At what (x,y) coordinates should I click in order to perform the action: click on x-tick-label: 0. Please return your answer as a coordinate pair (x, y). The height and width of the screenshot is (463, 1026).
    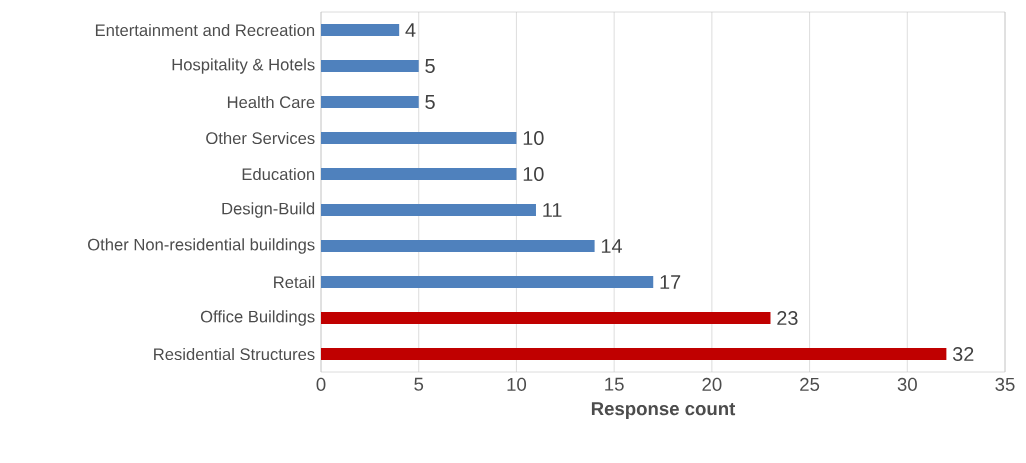
    Looking at the image, I should click on (321, 384).